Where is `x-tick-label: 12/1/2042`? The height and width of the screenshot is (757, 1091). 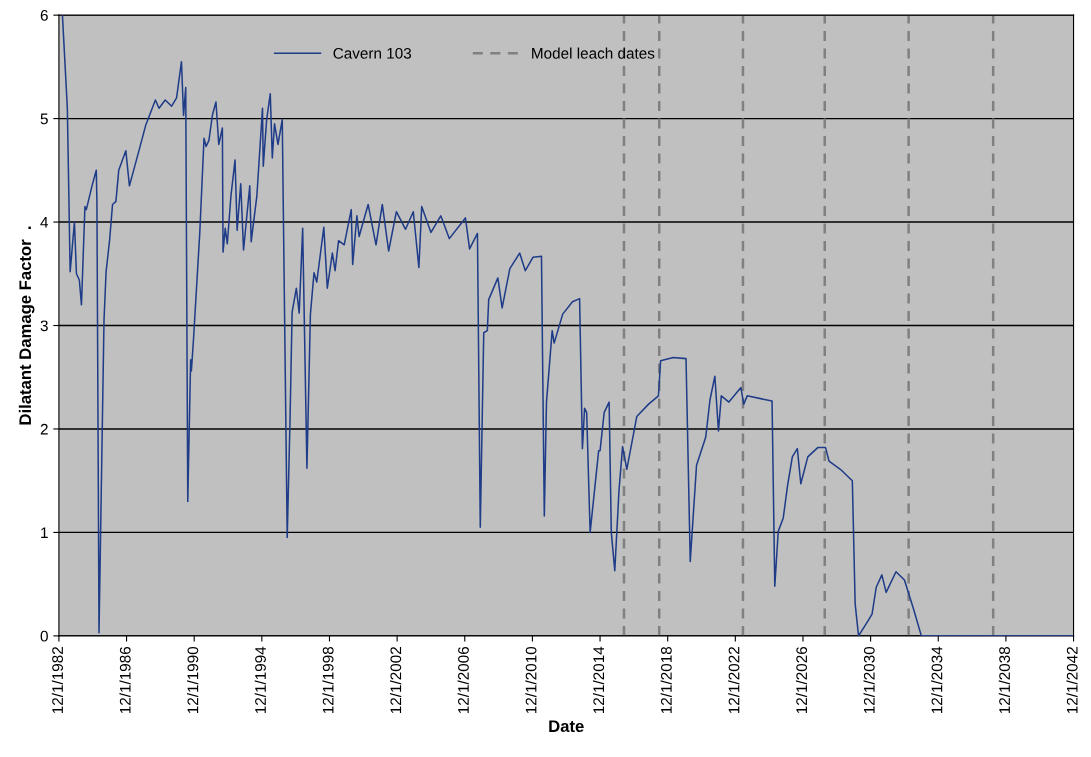 x-tick-label: 12/1/2042 is located at coordinates (1072, 680).